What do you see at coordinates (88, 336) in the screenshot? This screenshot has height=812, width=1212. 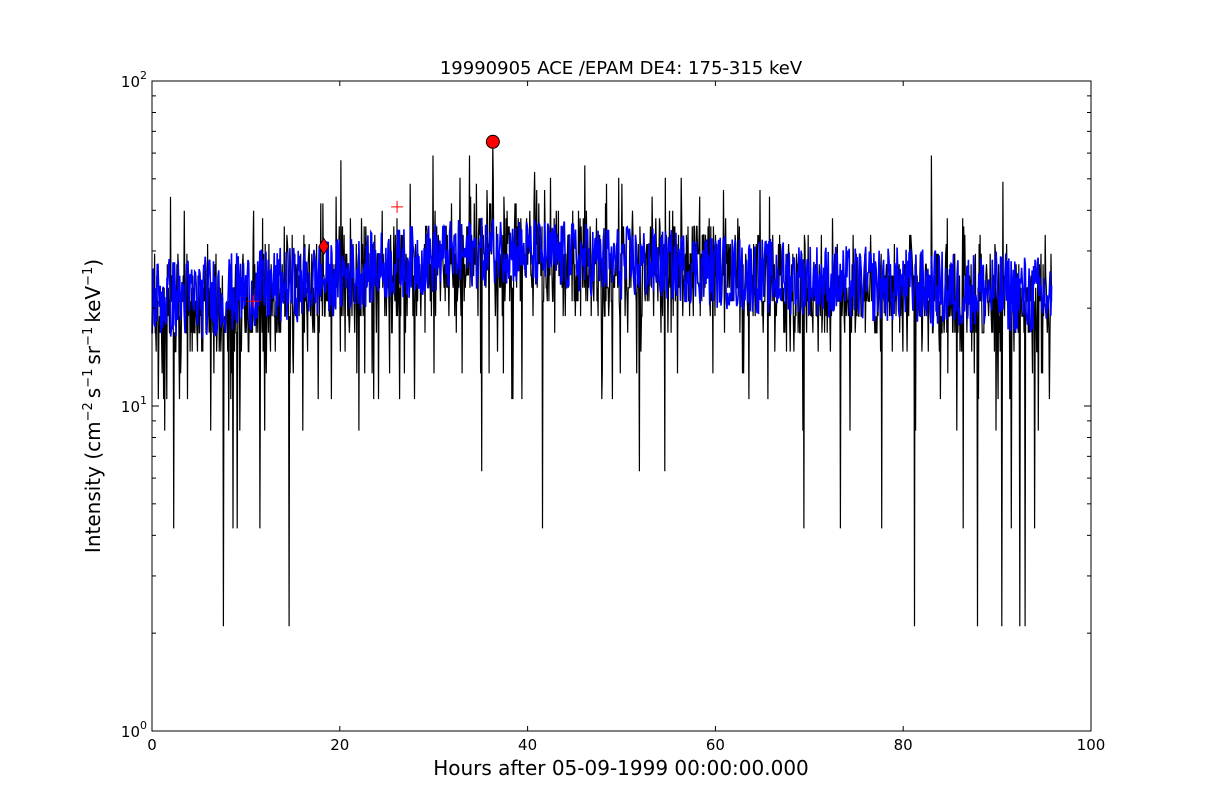 I see `y-axis-label-exp3: −1` at bounding box center [88, 336].